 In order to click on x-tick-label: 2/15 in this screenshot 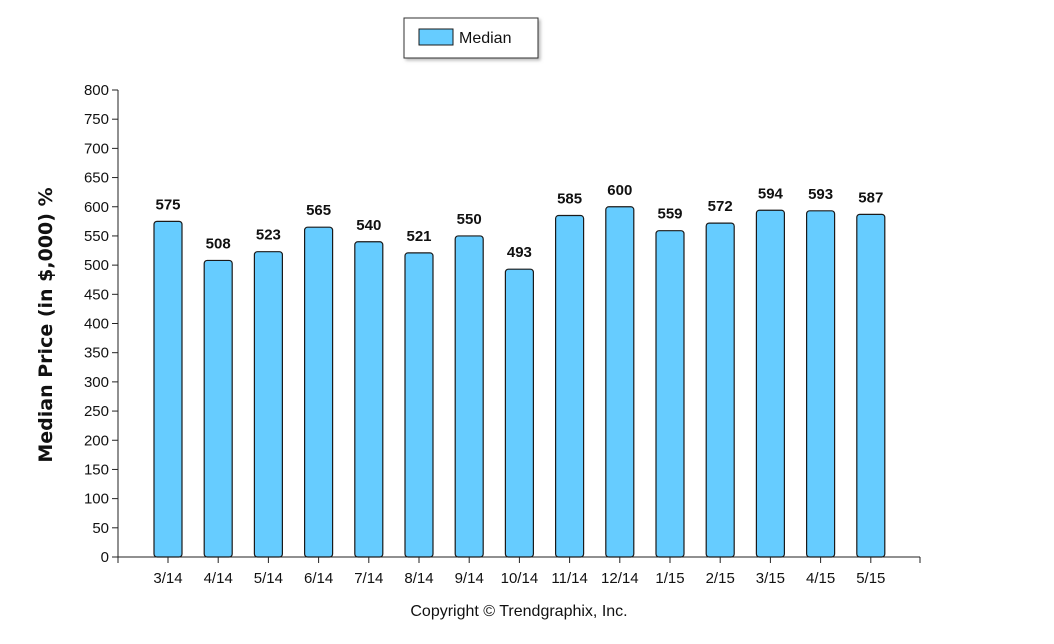, I will do `click(720, 578)`.